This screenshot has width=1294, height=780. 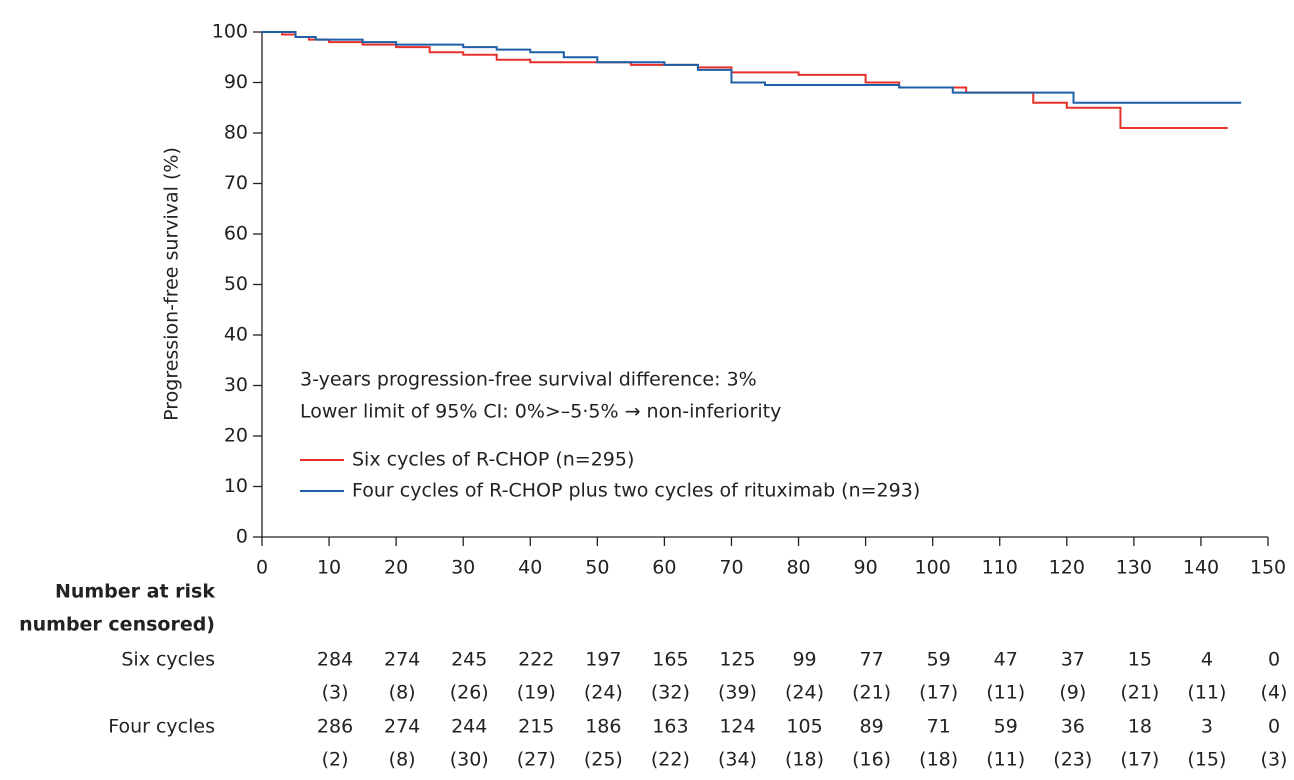 What do you see at coordinates (236, 183) in the screenshot?
I see `y-tick-label: 70` at bounding box center [236, 183].